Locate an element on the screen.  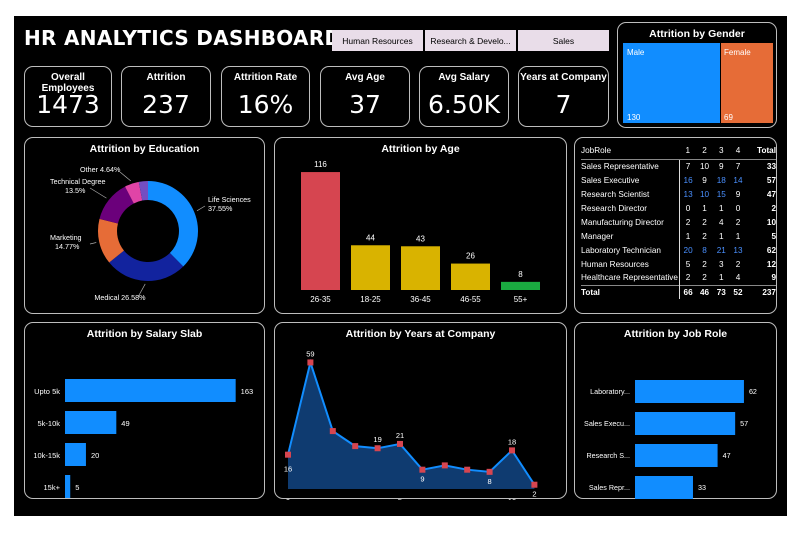
matrix-cell: 15 is located at coordinates (721, 194).